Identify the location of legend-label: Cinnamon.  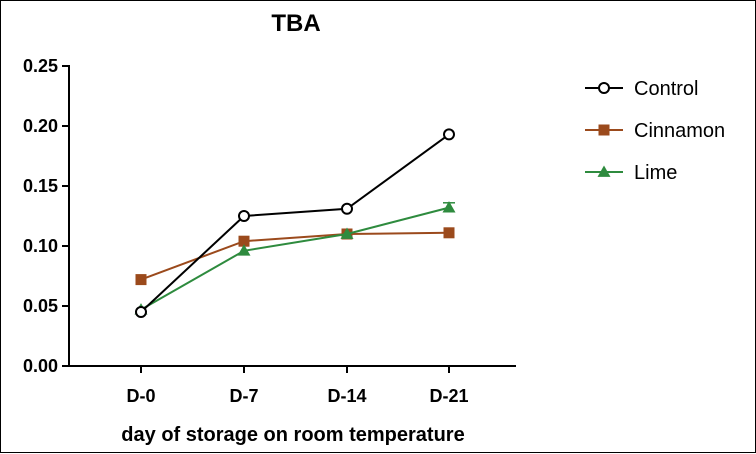
(679, 131).